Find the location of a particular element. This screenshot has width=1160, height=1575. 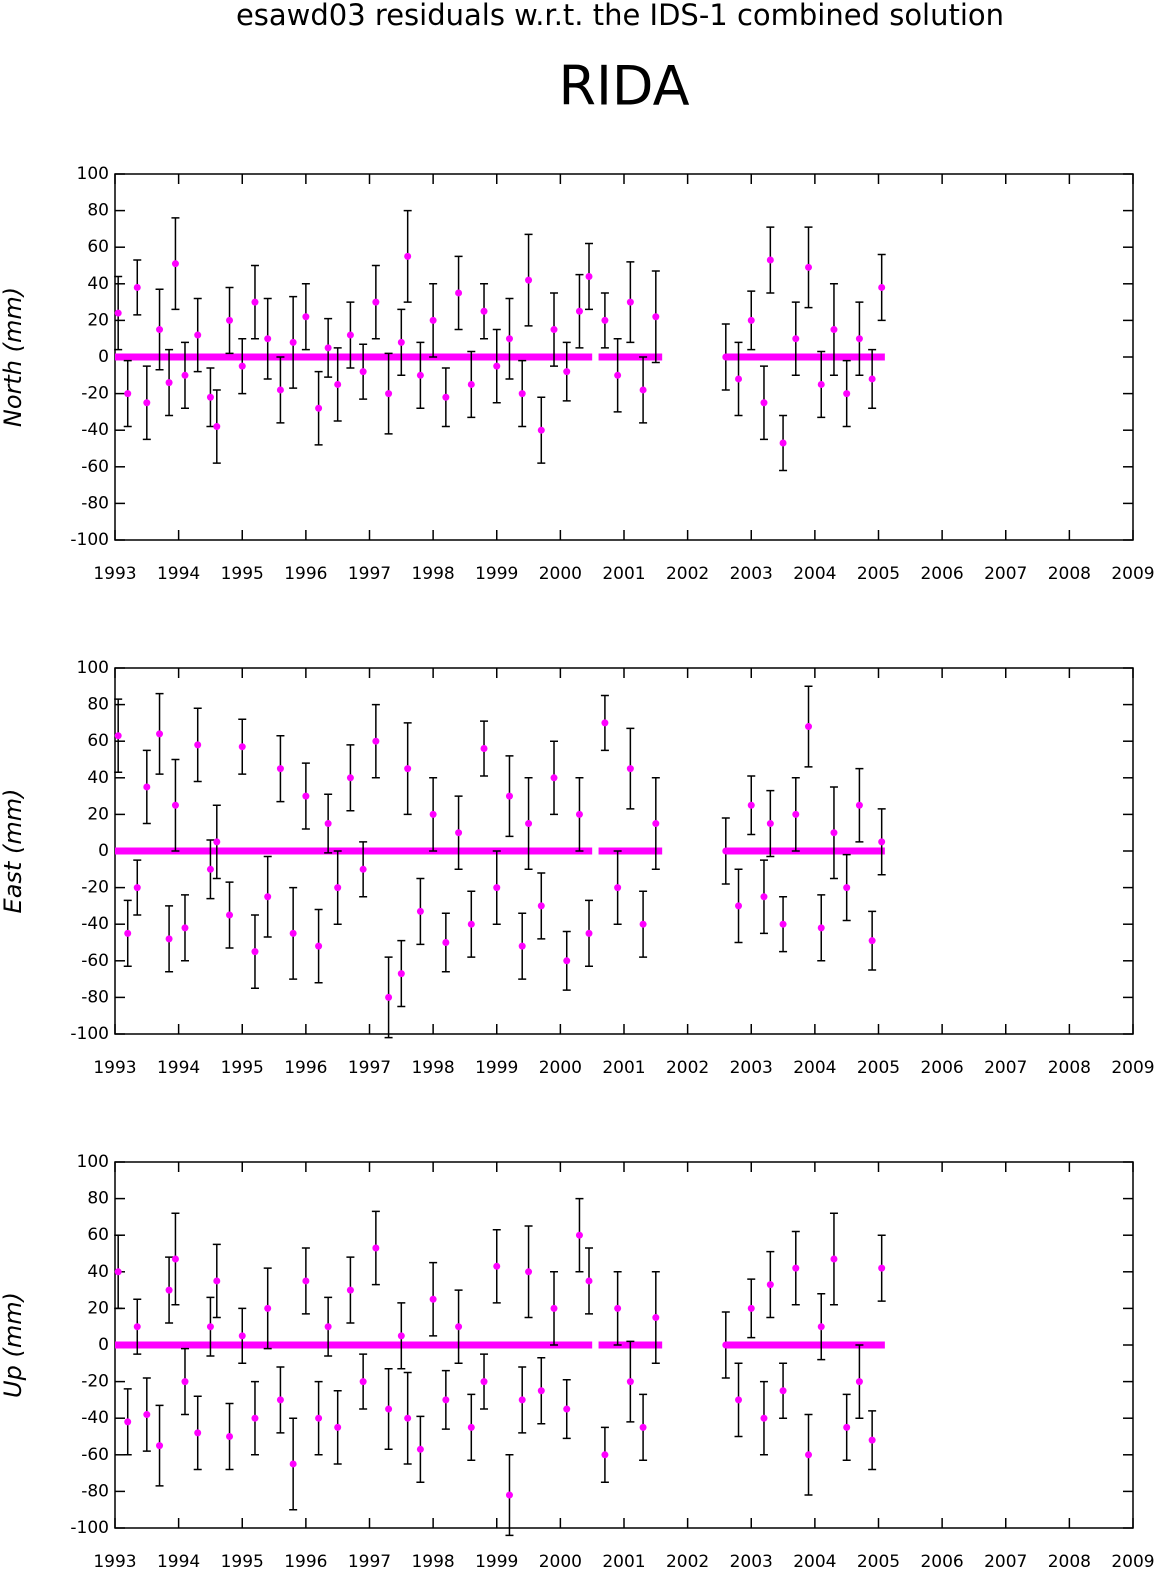

x-tick-label: 2009 is located at coordinates (1132, 1068).